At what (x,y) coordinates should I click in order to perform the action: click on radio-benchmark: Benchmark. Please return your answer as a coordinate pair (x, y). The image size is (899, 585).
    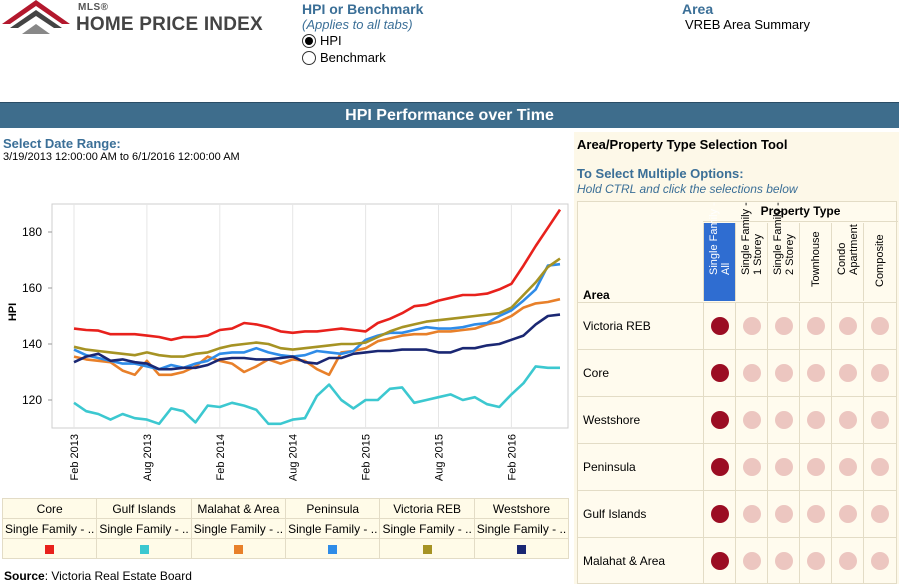
    Looking at the image, I should click on (402, 57).